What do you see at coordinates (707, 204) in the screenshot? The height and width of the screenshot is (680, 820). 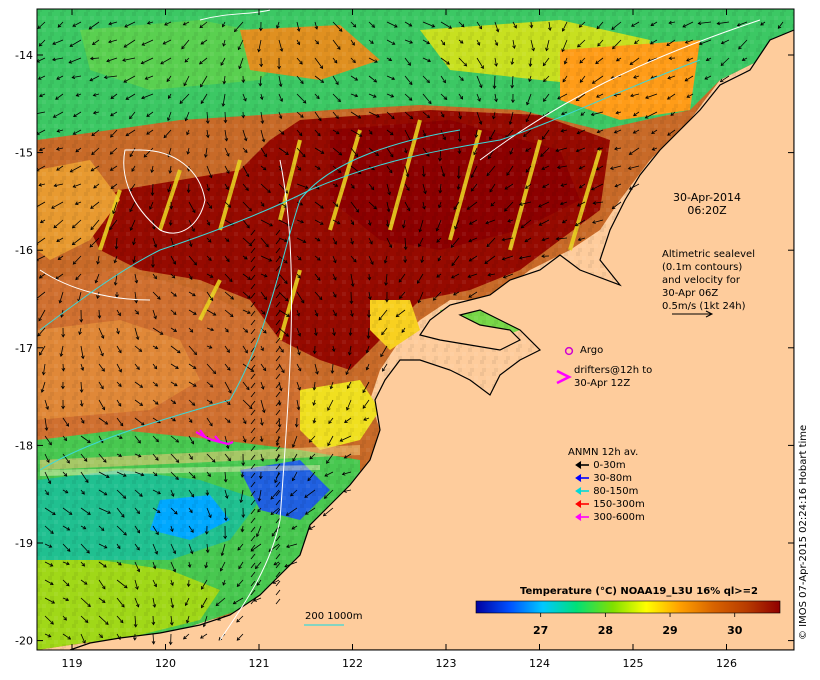 I see `timestamp-label: 30-Apr-2014 06:20Z` at bounding box center [707, 204].